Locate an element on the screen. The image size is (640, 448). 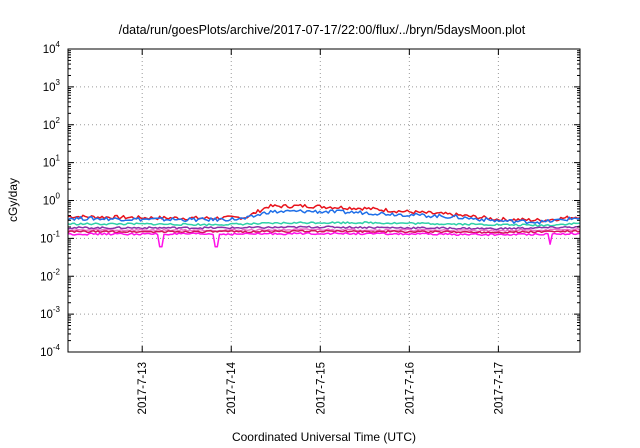
x-tick-label: 2017-7-15 is located at coordinates (321, 388).